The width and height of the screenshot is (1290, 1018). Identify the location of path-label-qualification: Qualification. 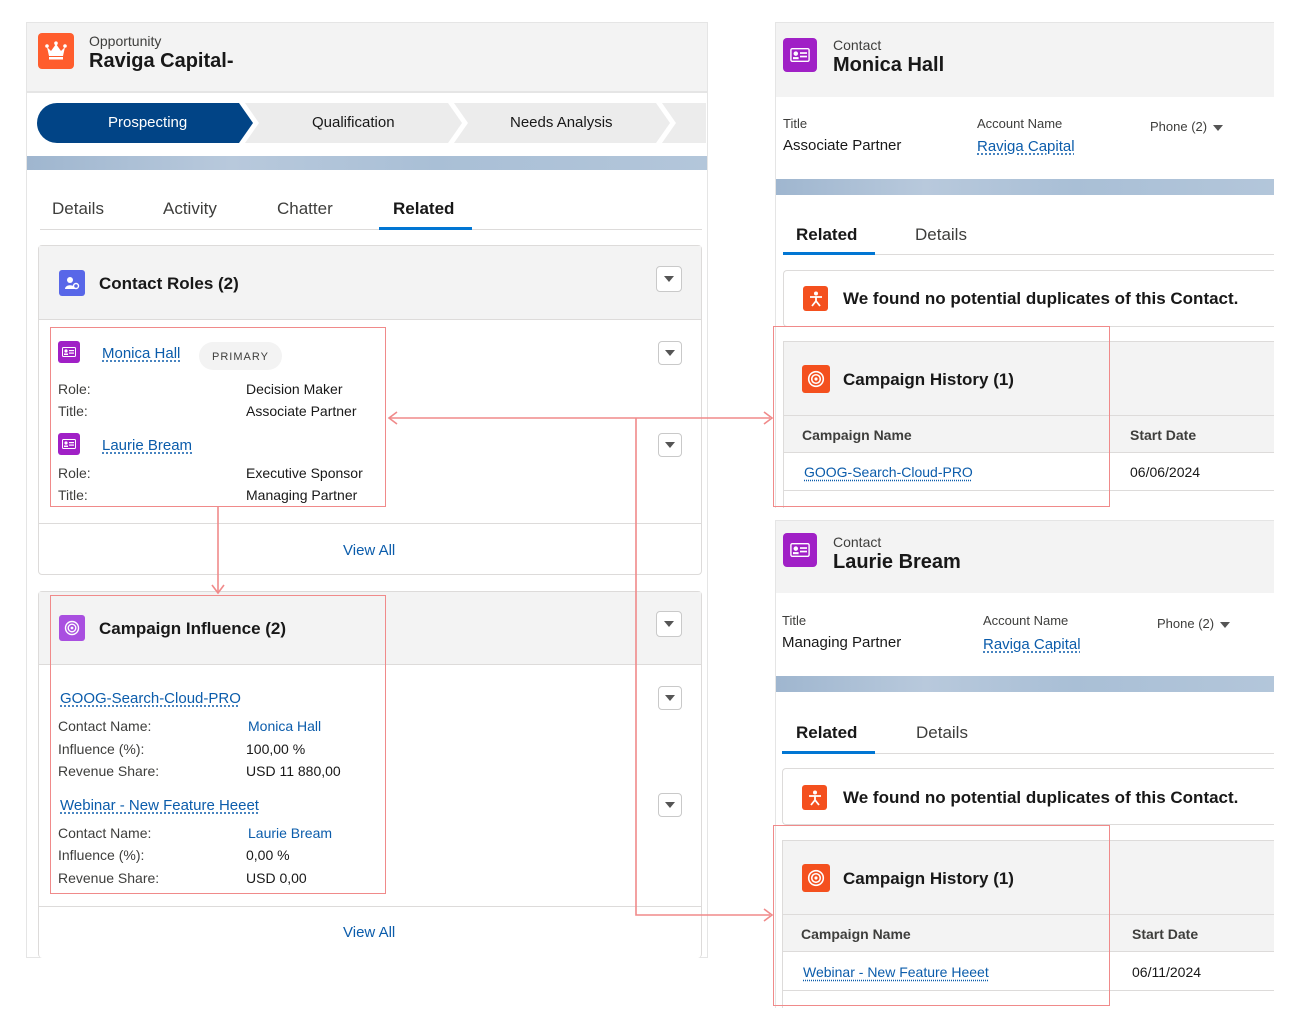
(353, 122).